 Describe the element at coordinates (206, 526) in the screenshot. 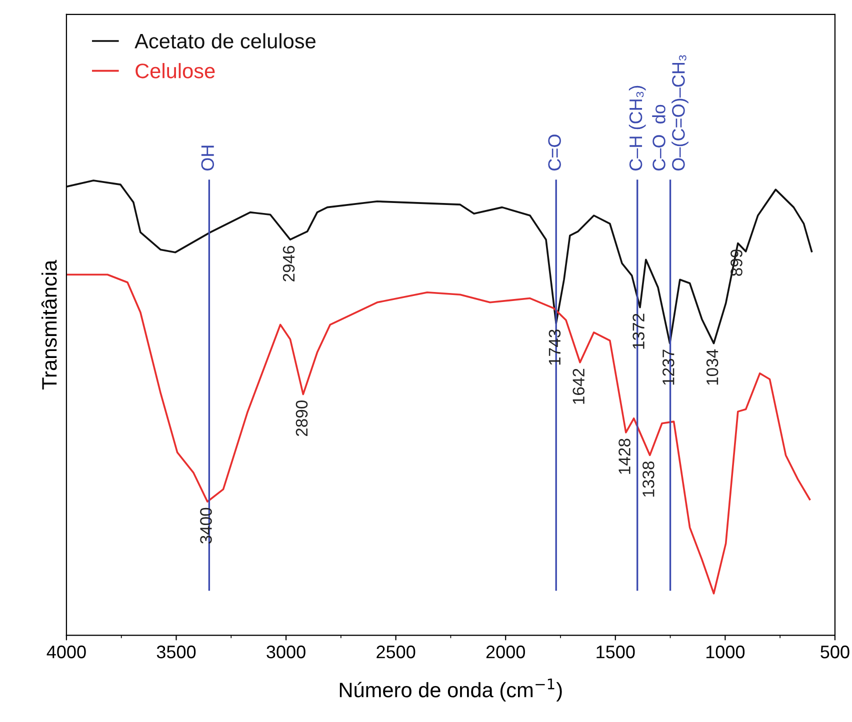

I see `annotation: 3400` at that location.